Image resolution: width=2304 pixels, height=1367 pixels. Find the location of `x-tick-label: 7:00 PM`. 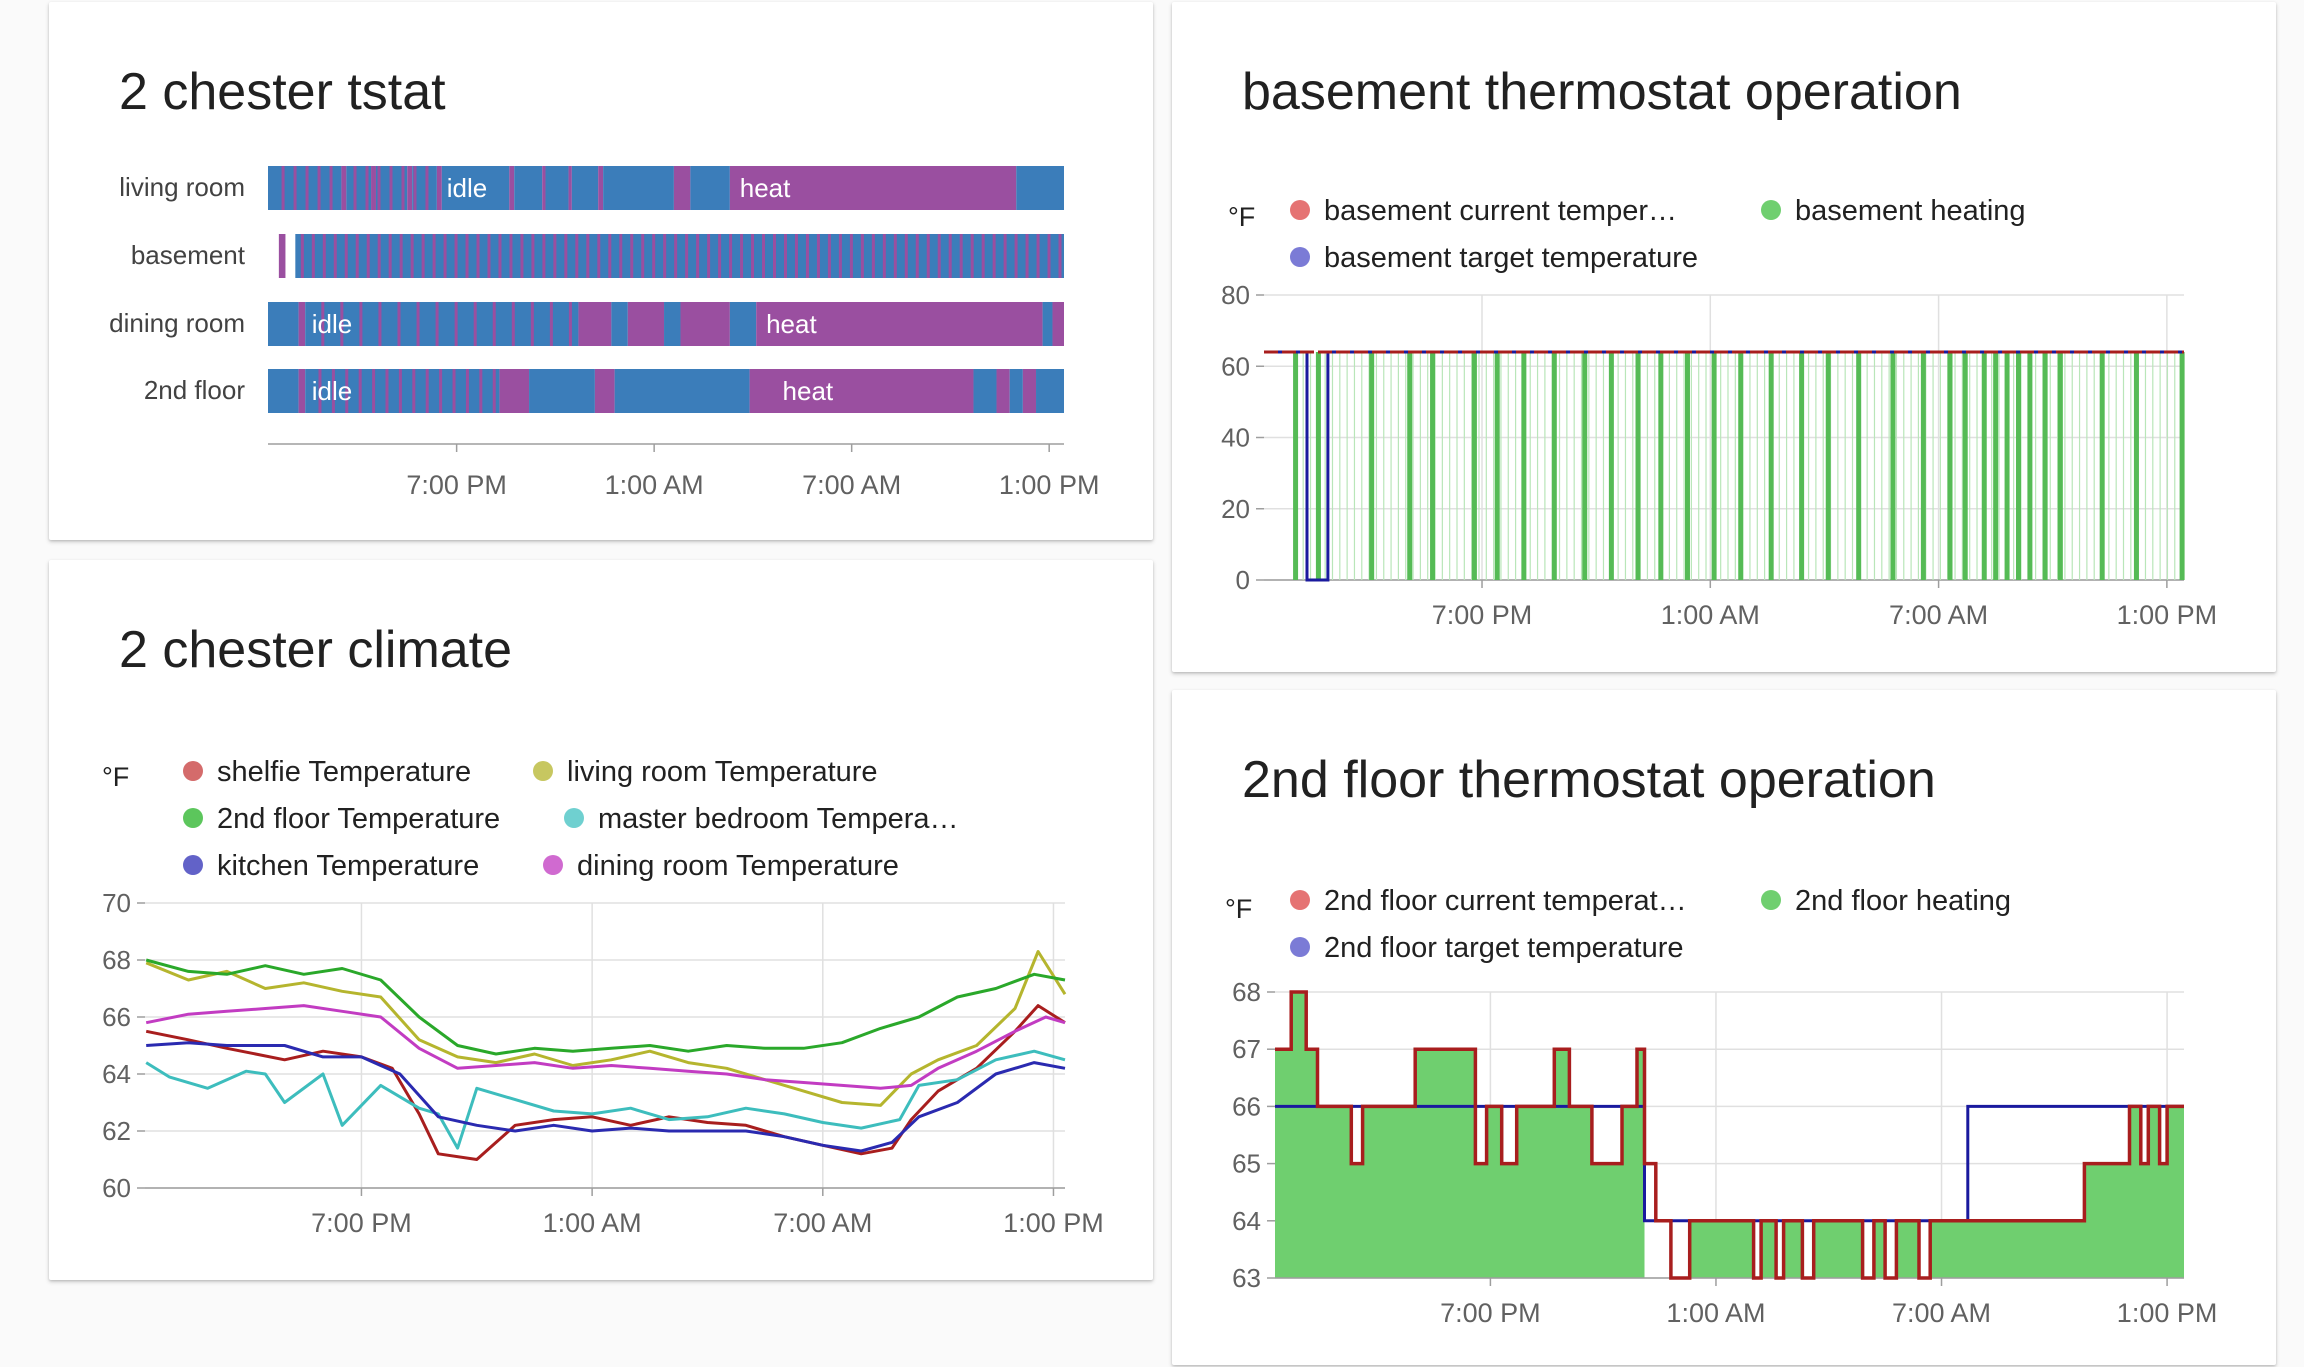

x-tick-label: 7:00 PM is located at coordinates (456, 485).